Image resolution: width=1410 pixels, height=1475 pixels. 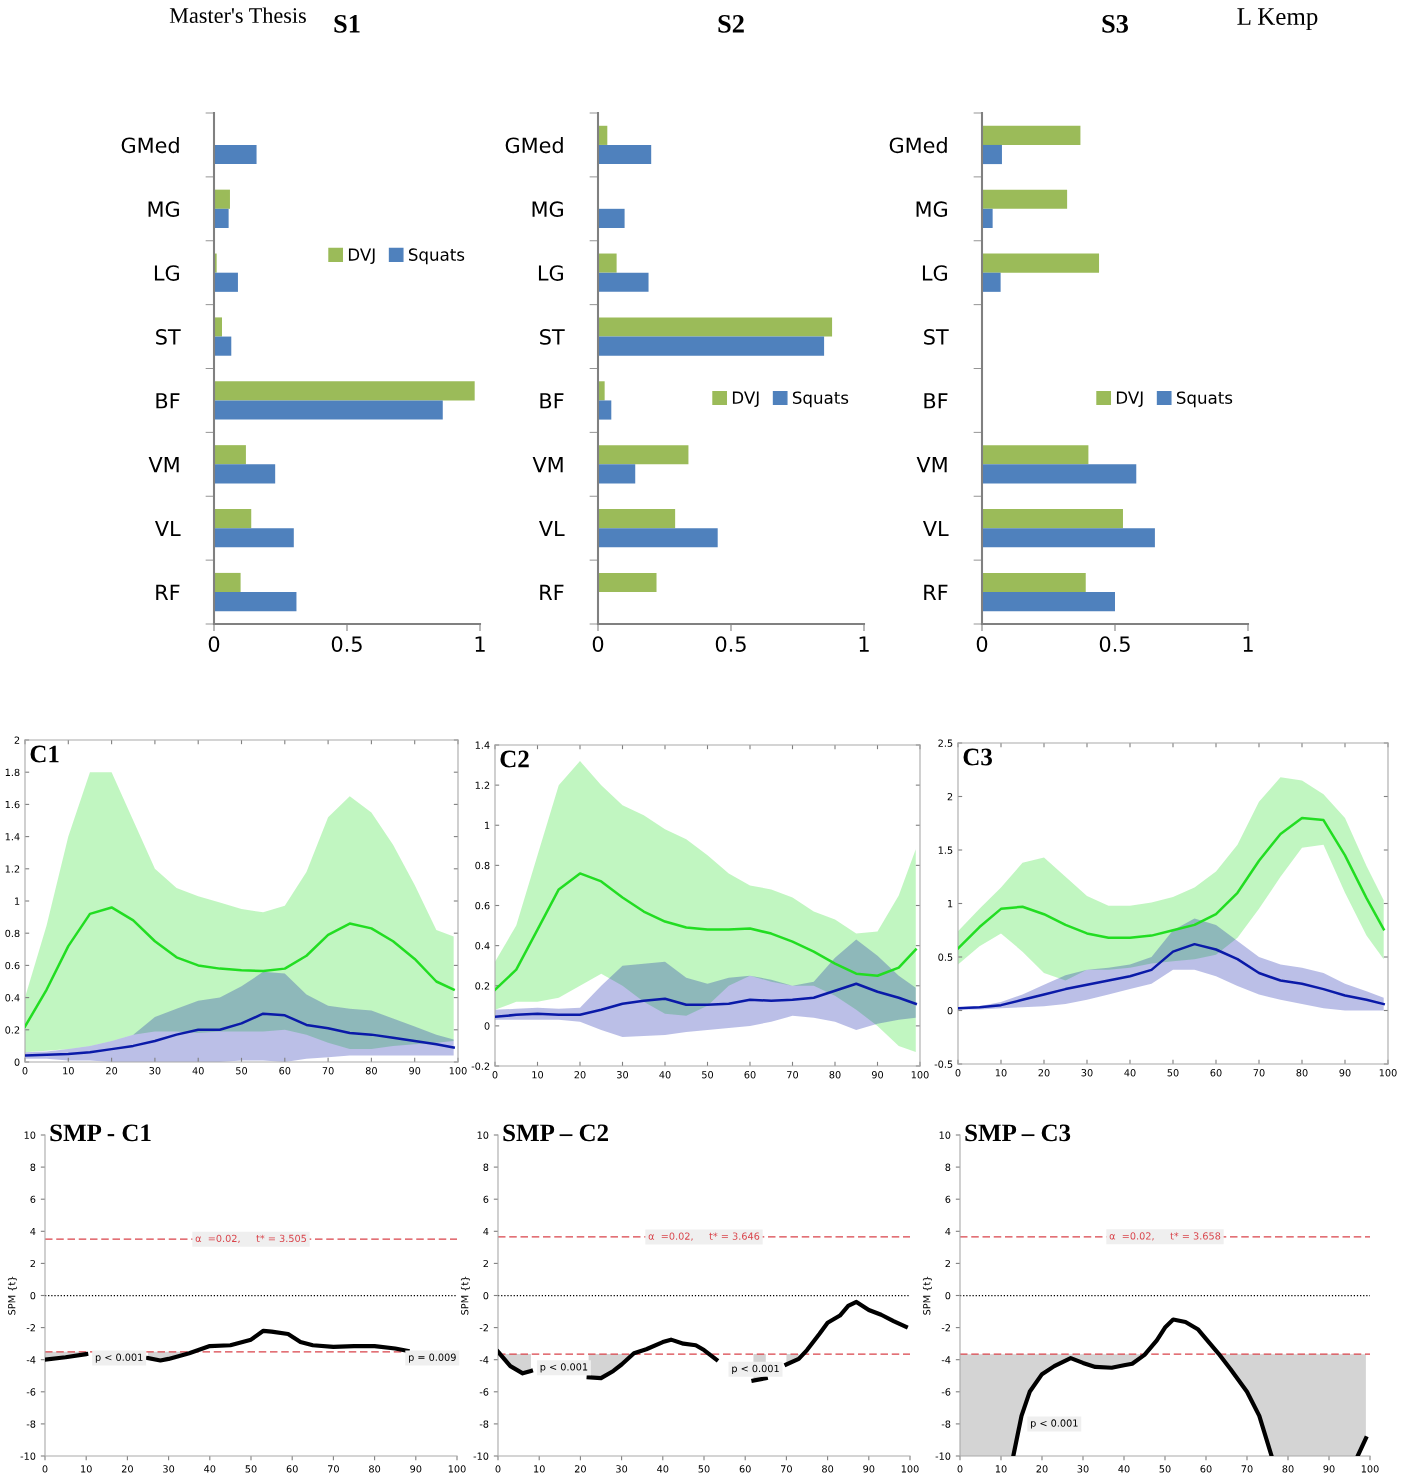 What do you see at coordinates (864, 644) in the screenshot?
I see `x-tick-label: 1` at bounding box center [864, 644].